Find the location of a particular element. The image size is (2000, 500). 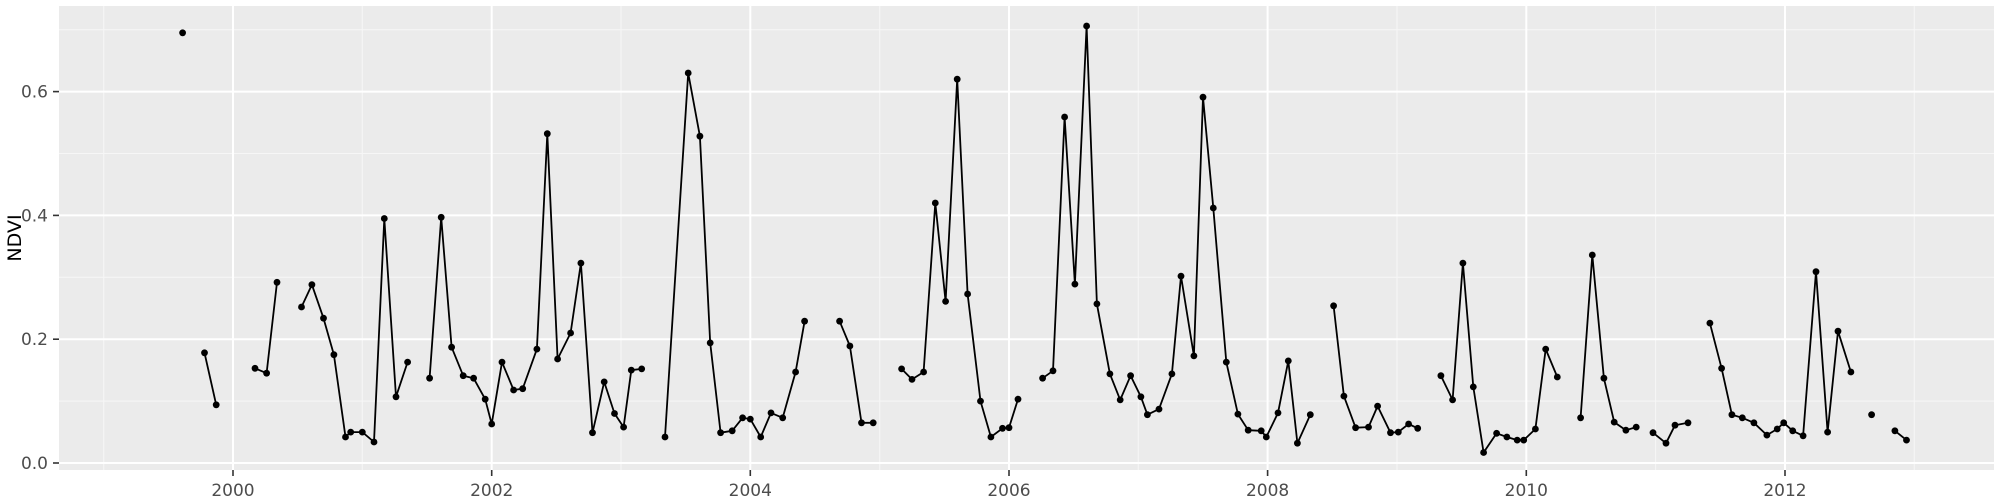

y-tick-label: 0.6 is located at coordinates (34, 93).